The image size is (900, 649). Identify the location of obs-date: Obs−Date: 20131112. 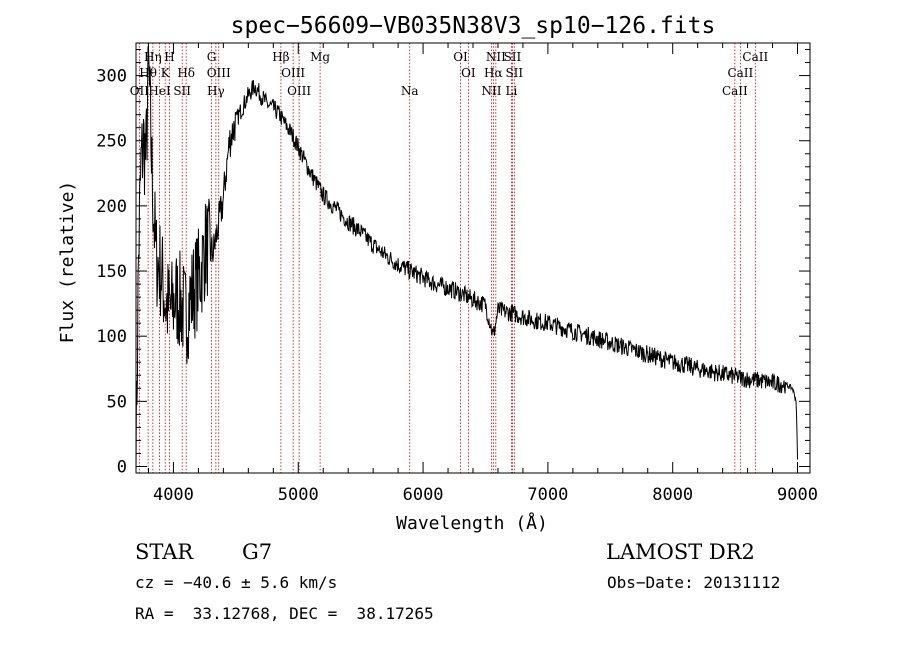
(693, 582).